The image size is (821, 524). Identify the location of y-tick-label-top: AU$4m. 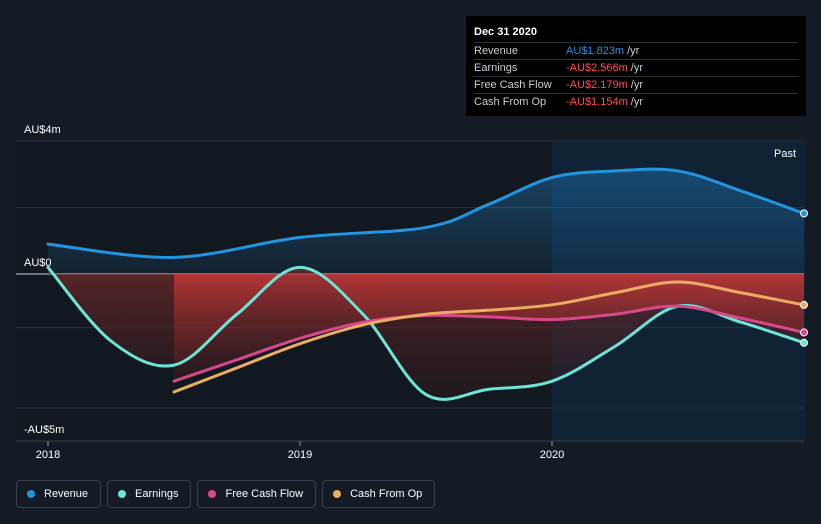
(42, 130).